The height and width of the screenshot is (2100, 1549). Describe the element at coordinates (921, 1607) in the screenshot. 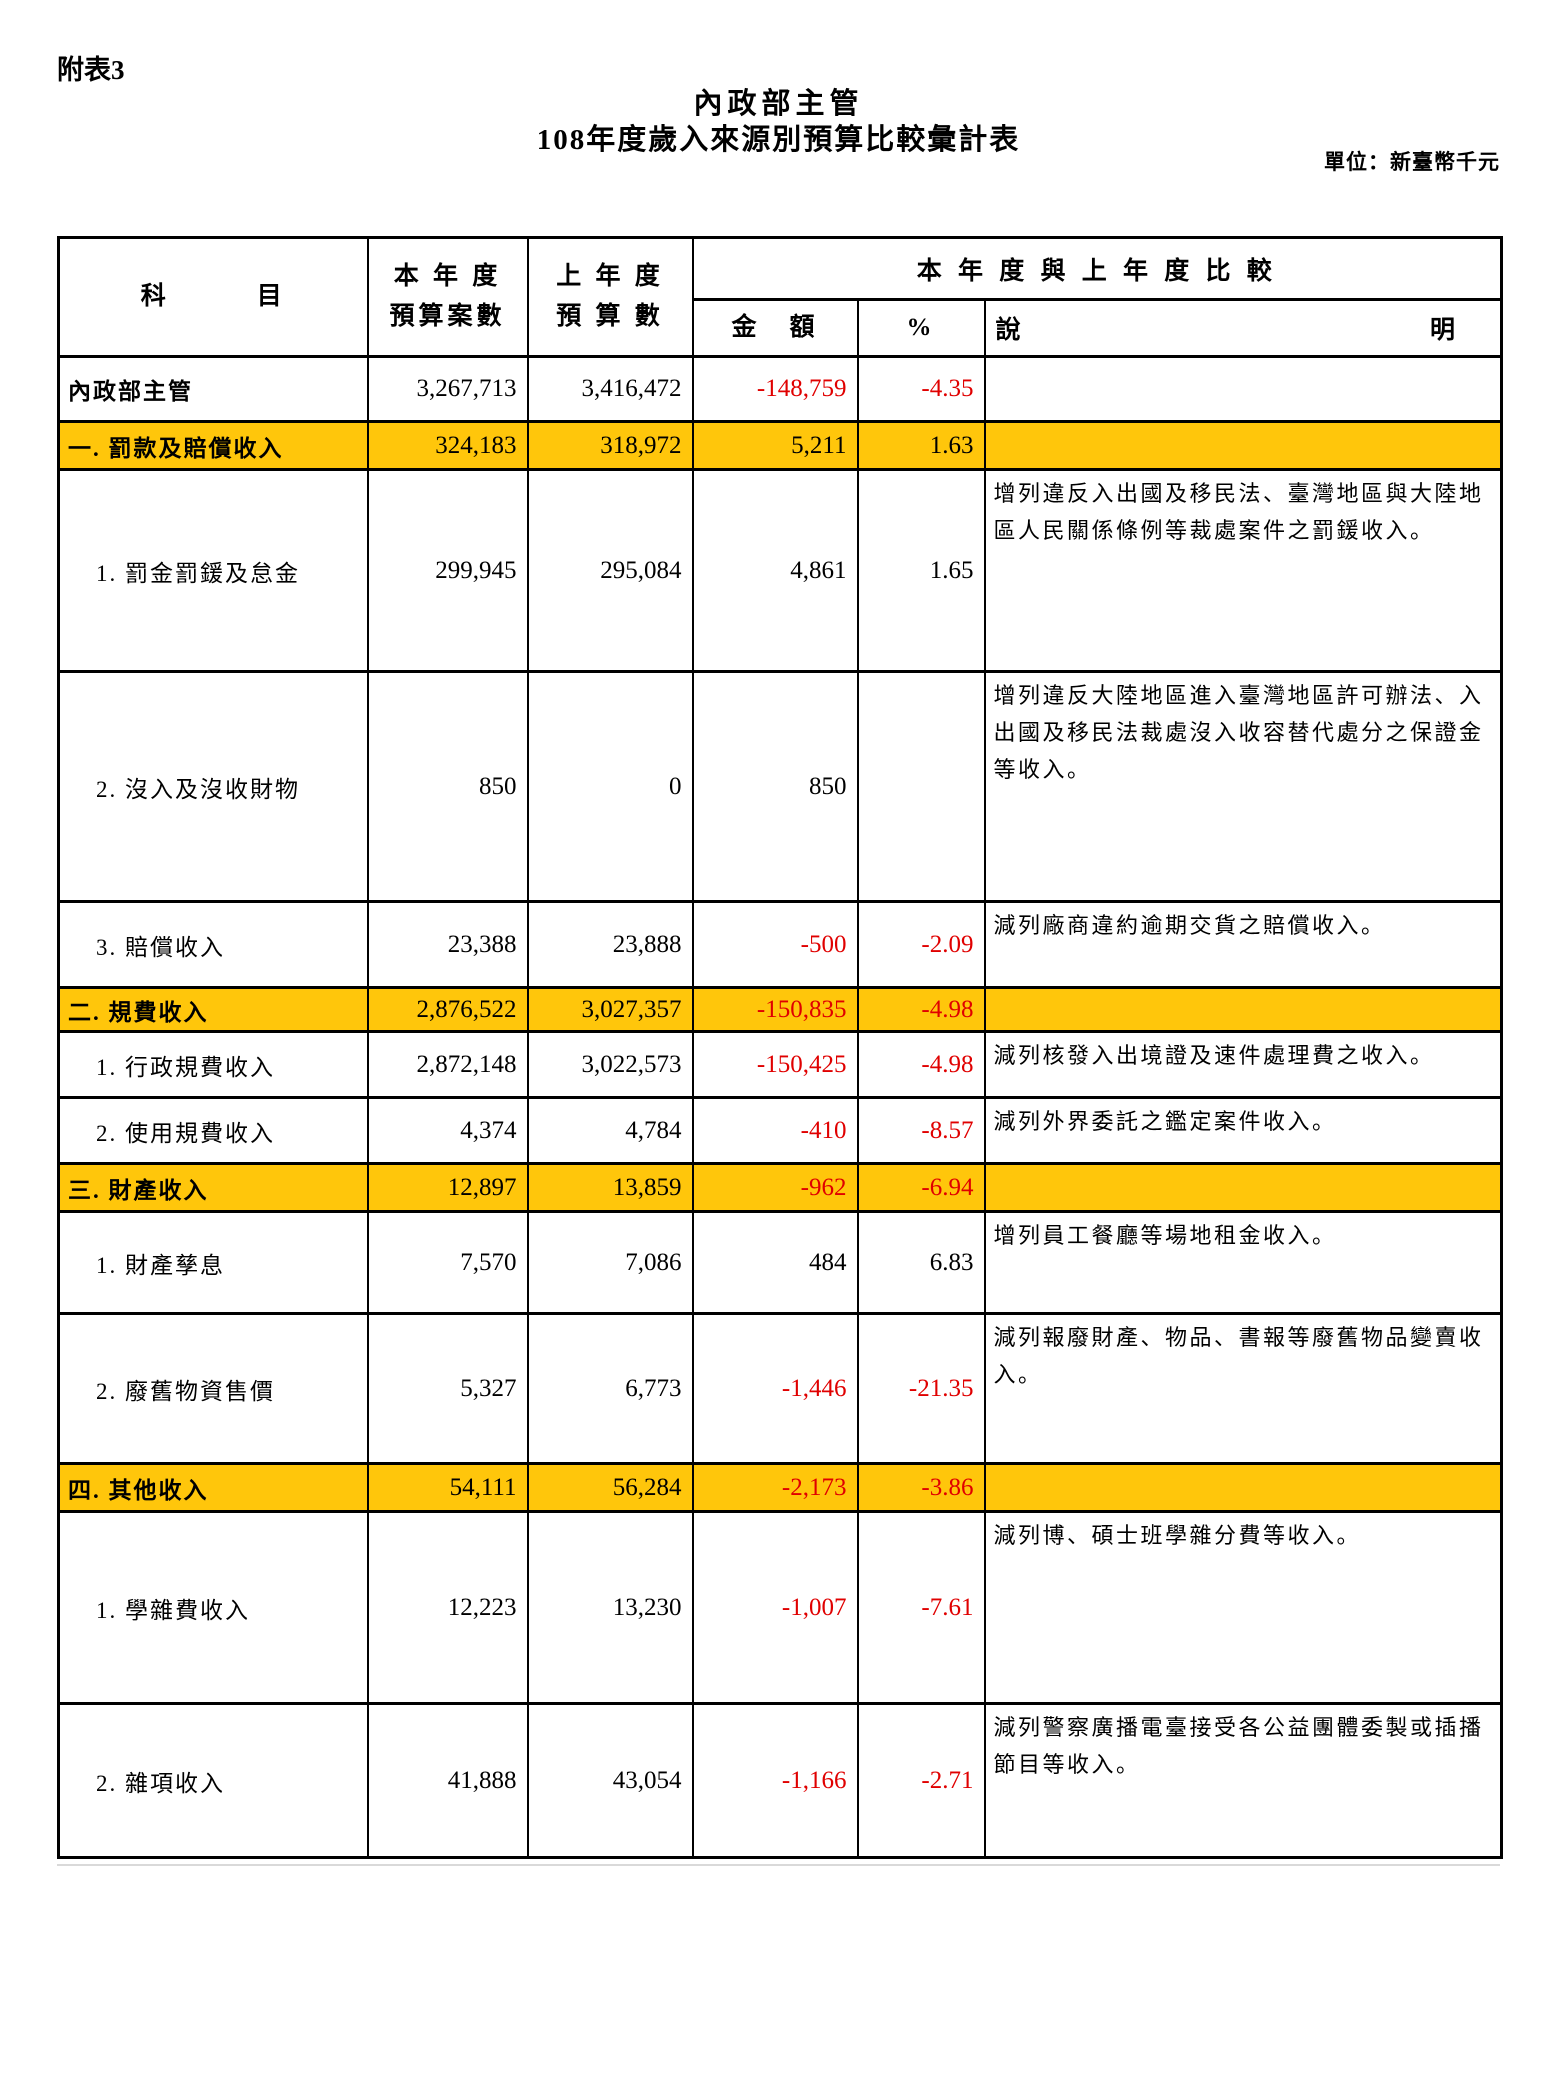

I see `cell-percent: -7.61` at that location.